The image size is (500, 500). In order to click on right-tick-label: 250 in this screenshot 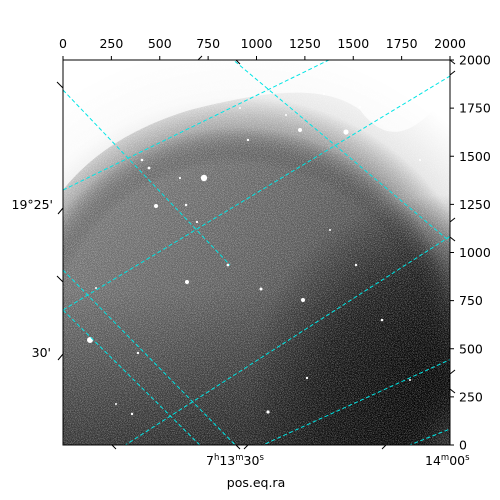, I will do `click(471, 396)`.